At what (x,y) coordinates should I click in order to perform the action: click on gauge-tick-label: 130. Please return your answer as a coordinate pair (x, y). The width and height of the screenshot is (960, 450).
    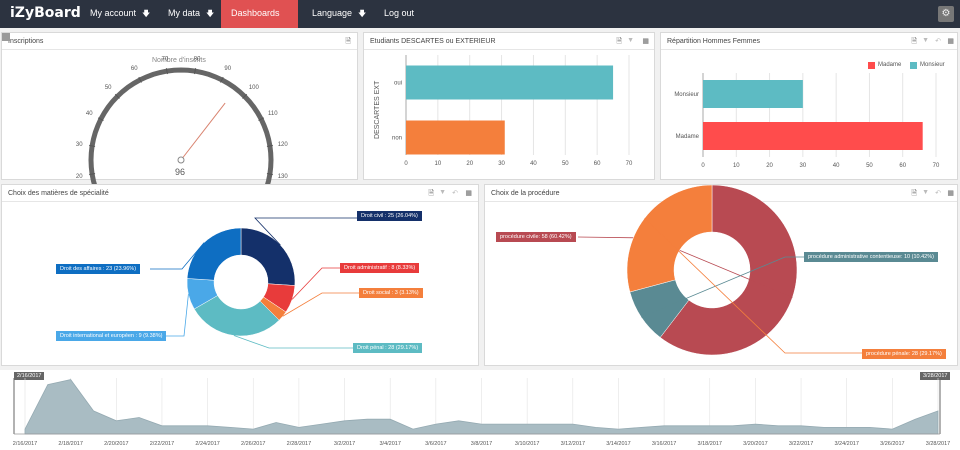
    Looking at the image, I should click on (283, 177).